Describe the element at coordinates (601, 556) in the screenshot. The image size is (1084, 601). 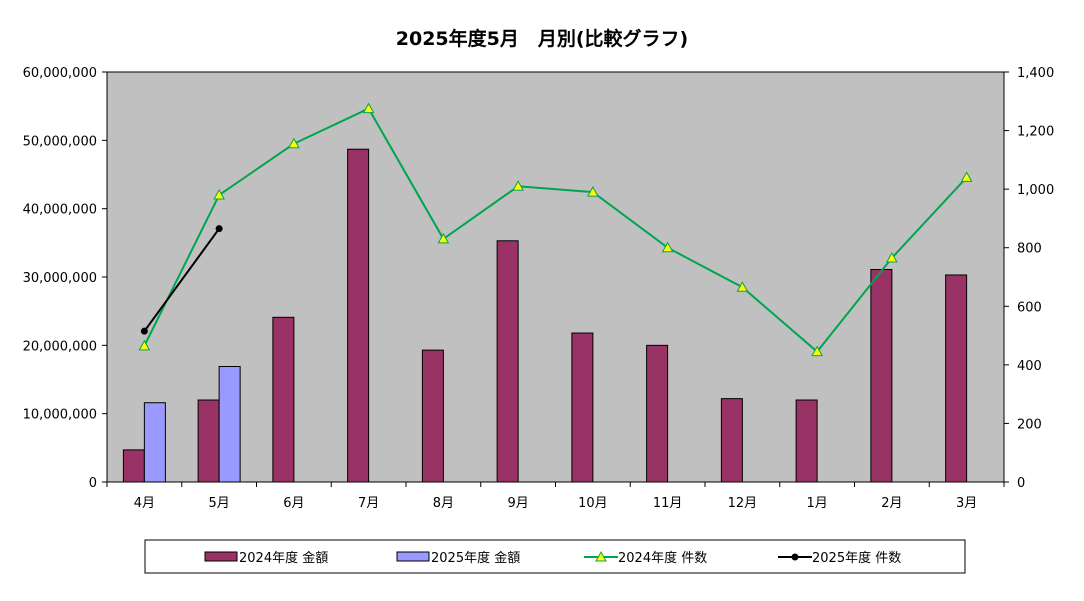
I see `legend-marker-triangle` at that location.